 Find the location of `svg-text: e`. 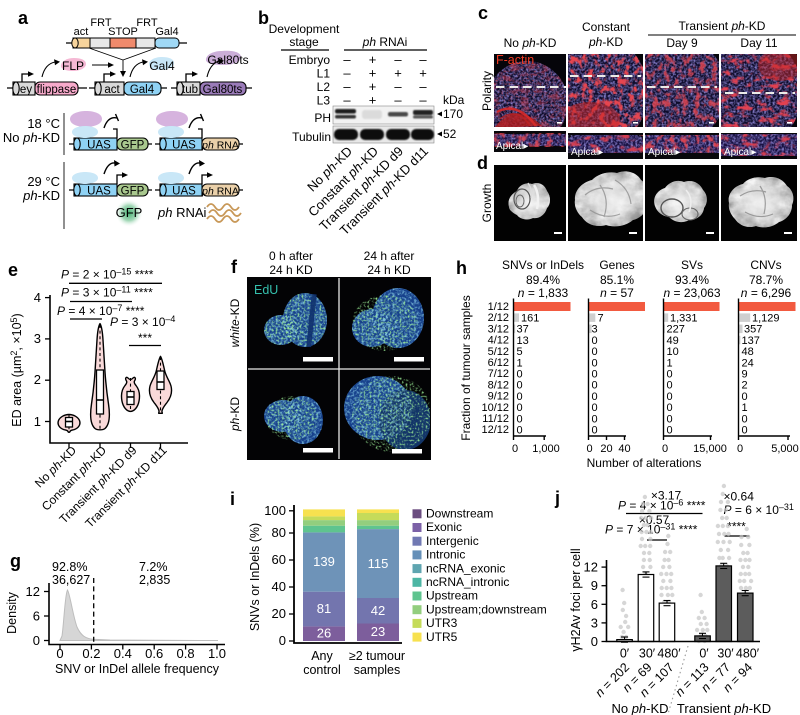

svg-text: e is located at coordinates (13, 270).